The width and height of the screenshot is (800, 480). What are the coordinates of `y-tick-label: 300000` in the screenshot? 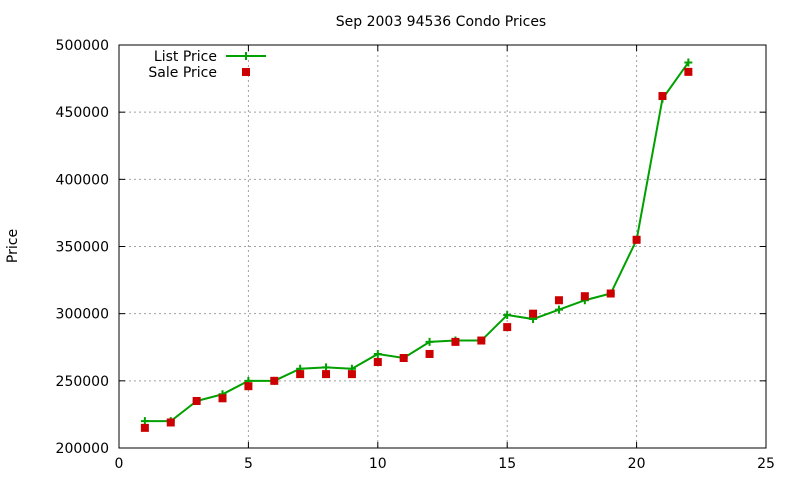 It's located at (82, 315).